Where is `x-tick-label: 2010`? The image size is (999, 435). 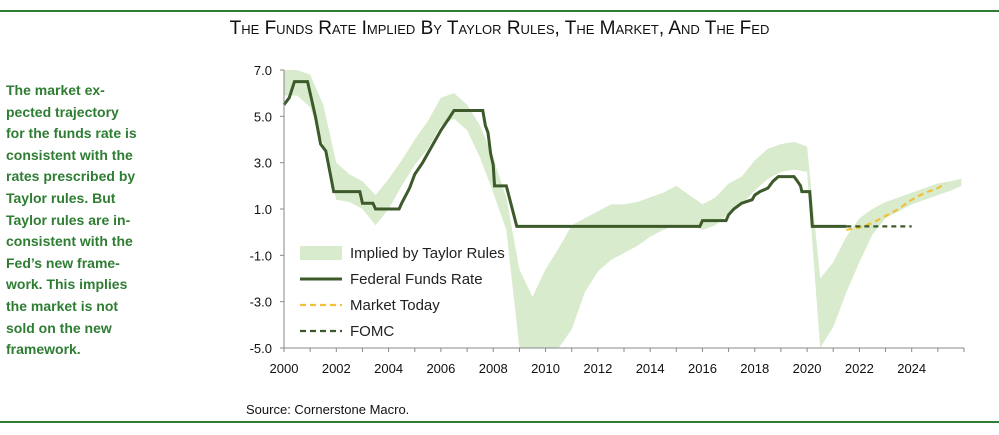 x-tick-label: 2010 is located at coordinates (545, 368).